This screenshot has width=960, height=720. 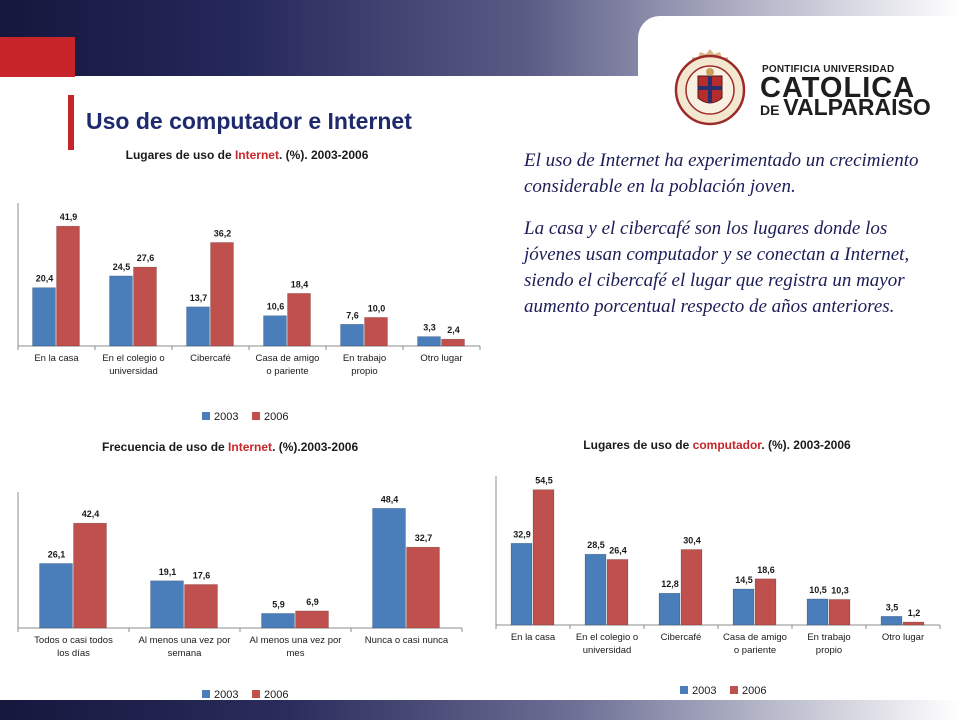 I want to click on chart-3-data-label: 12,8, so click(x=670, y=584).